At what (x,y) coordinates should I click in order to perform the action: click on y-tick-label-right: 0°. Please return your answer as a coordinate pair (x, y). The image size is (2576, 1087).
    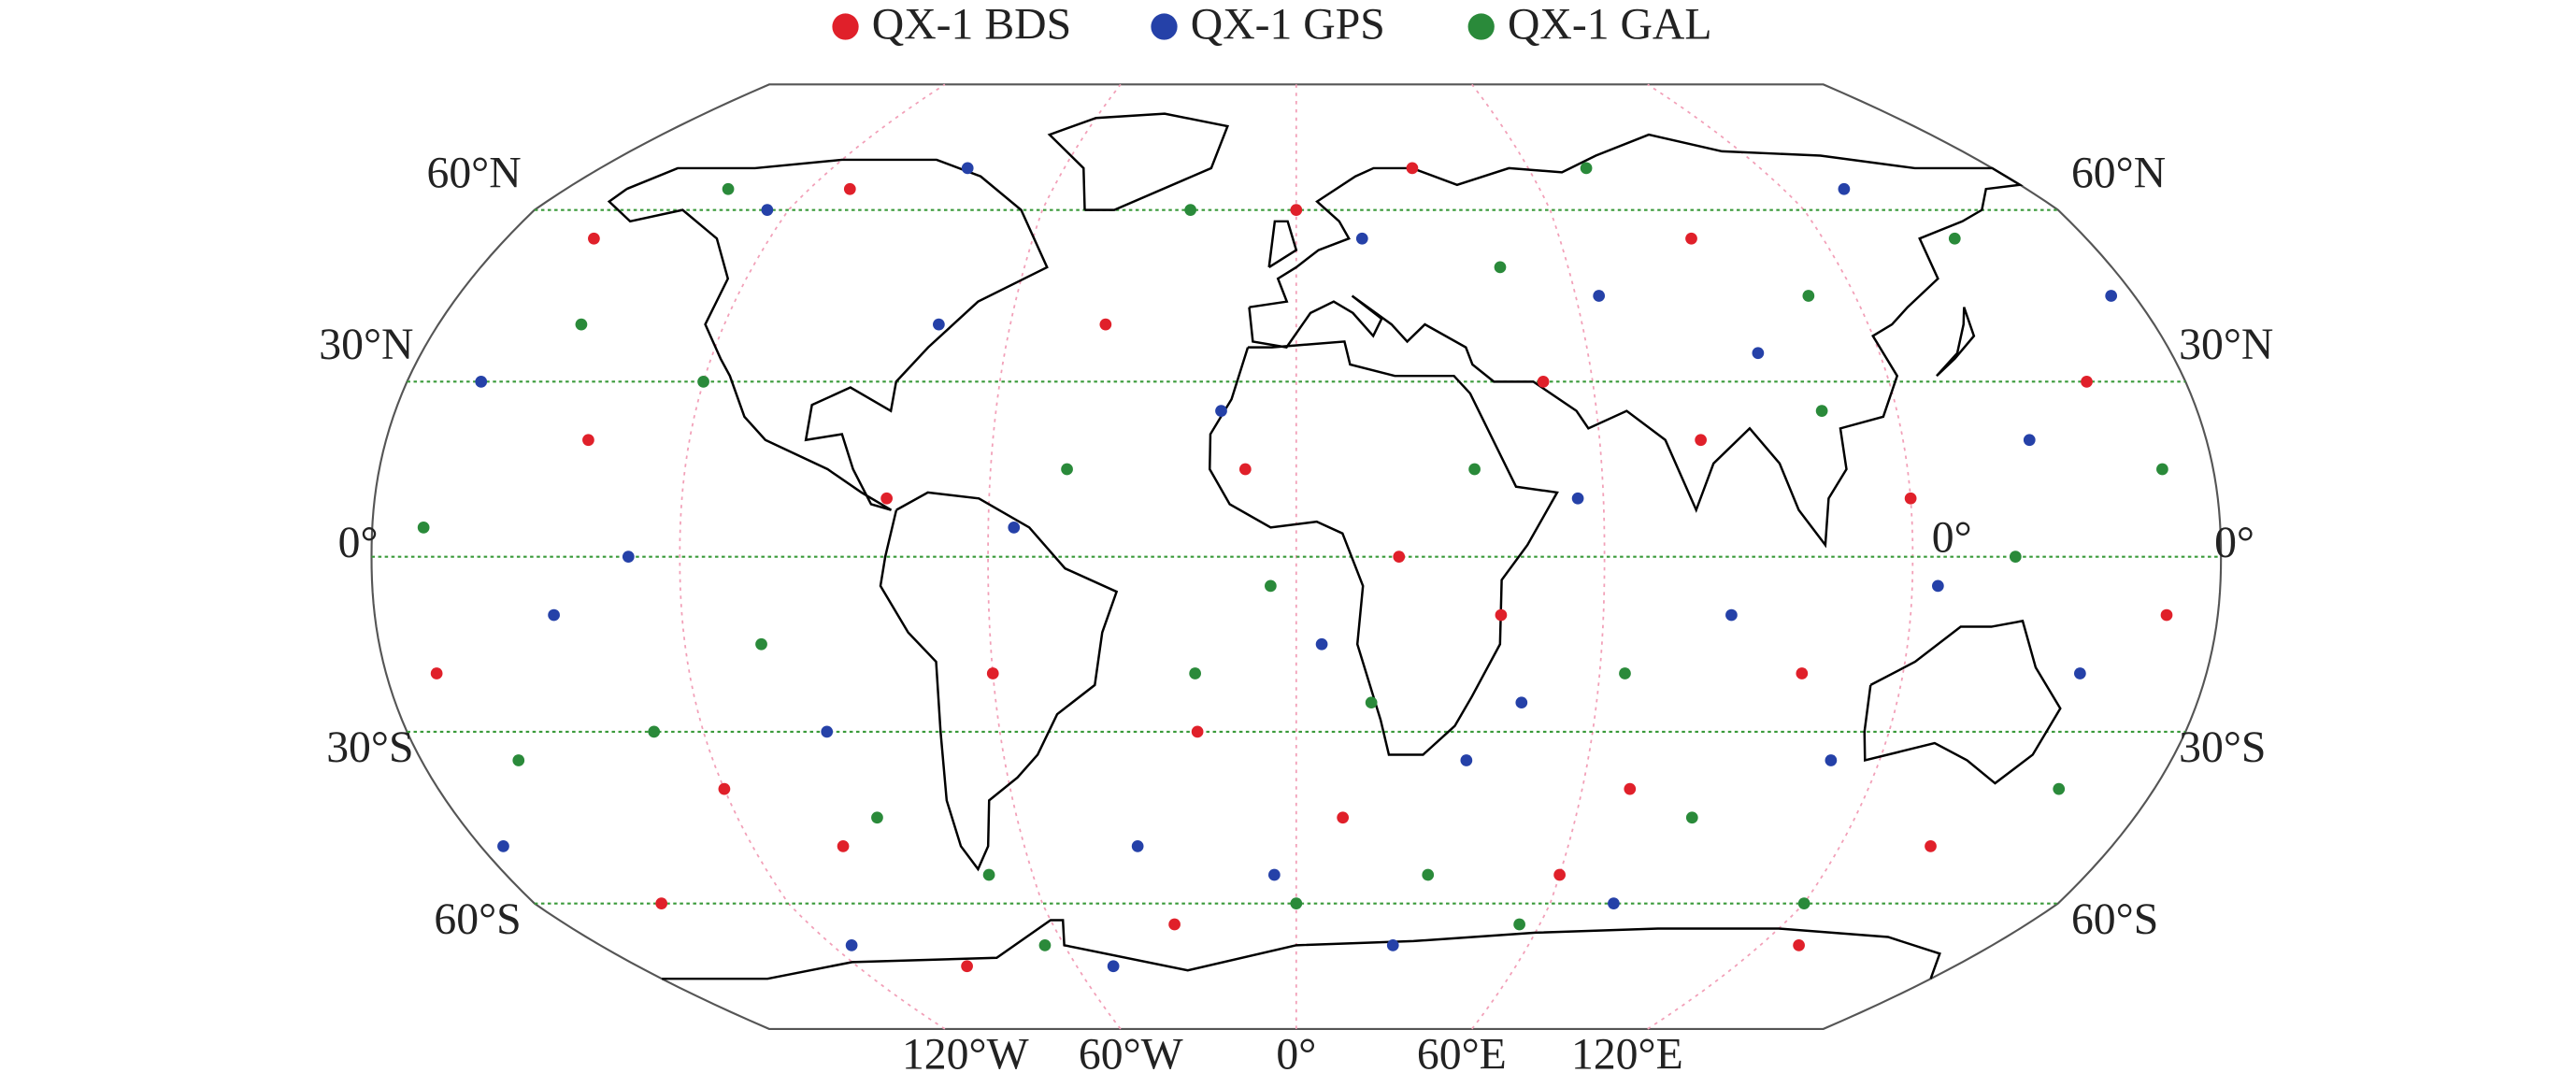
    Looking at the image, I should click on (2234, 542).